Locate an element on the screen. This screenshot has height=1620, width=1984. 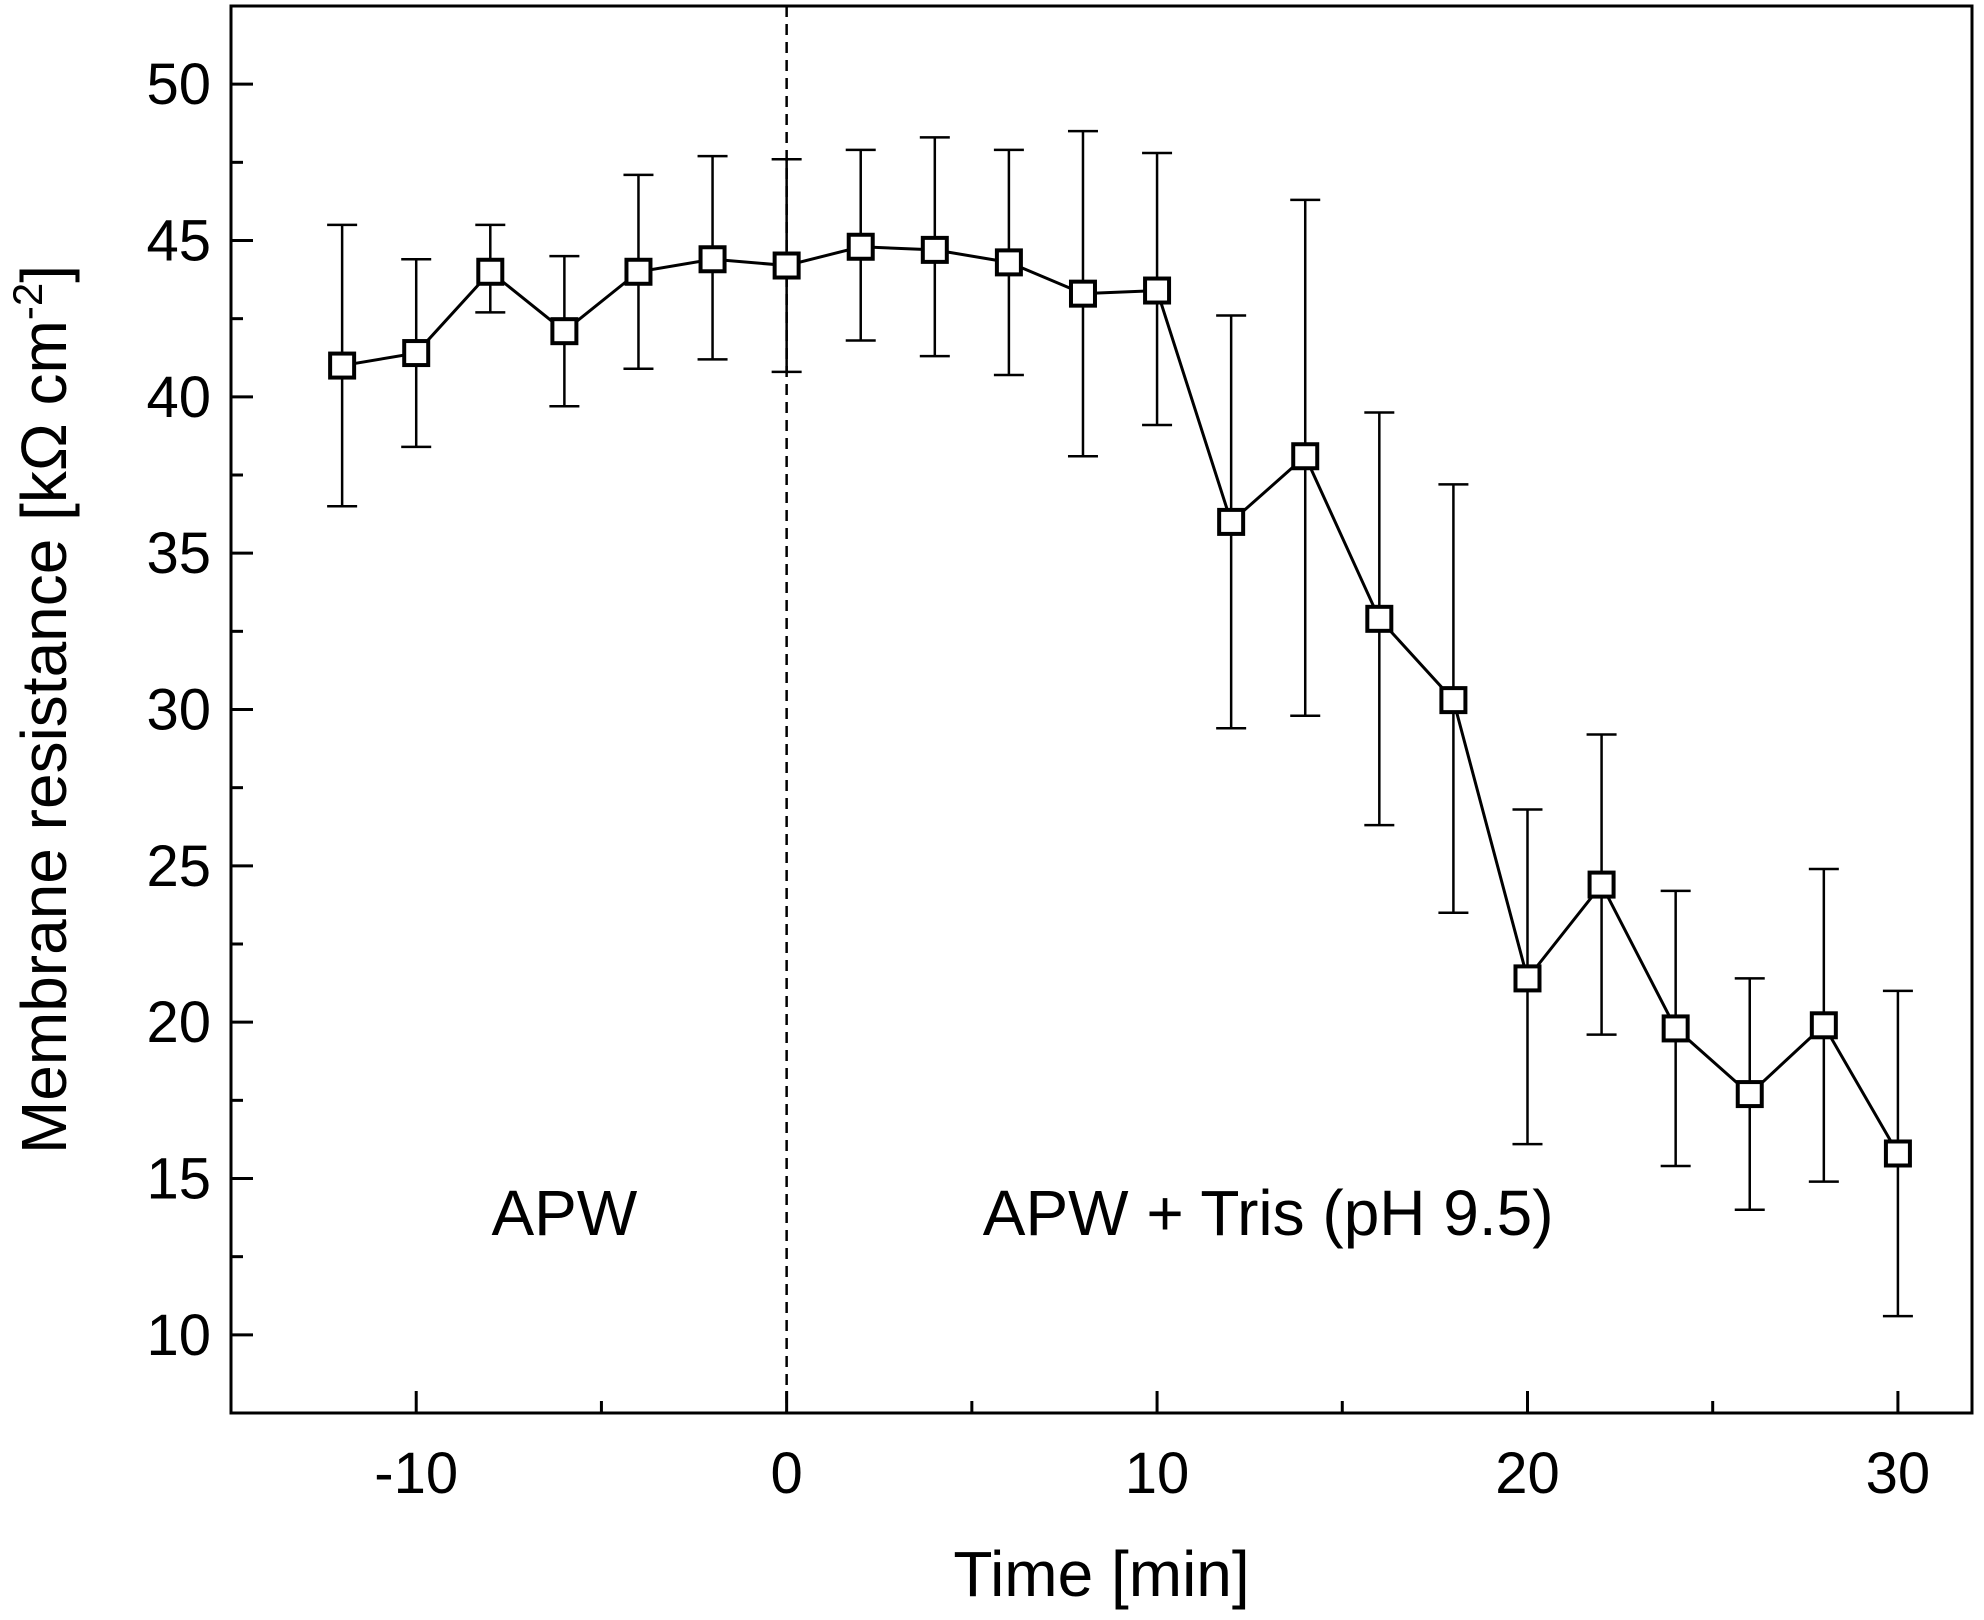
y-tick-label: 20 is located at coordinates (178, 1022).